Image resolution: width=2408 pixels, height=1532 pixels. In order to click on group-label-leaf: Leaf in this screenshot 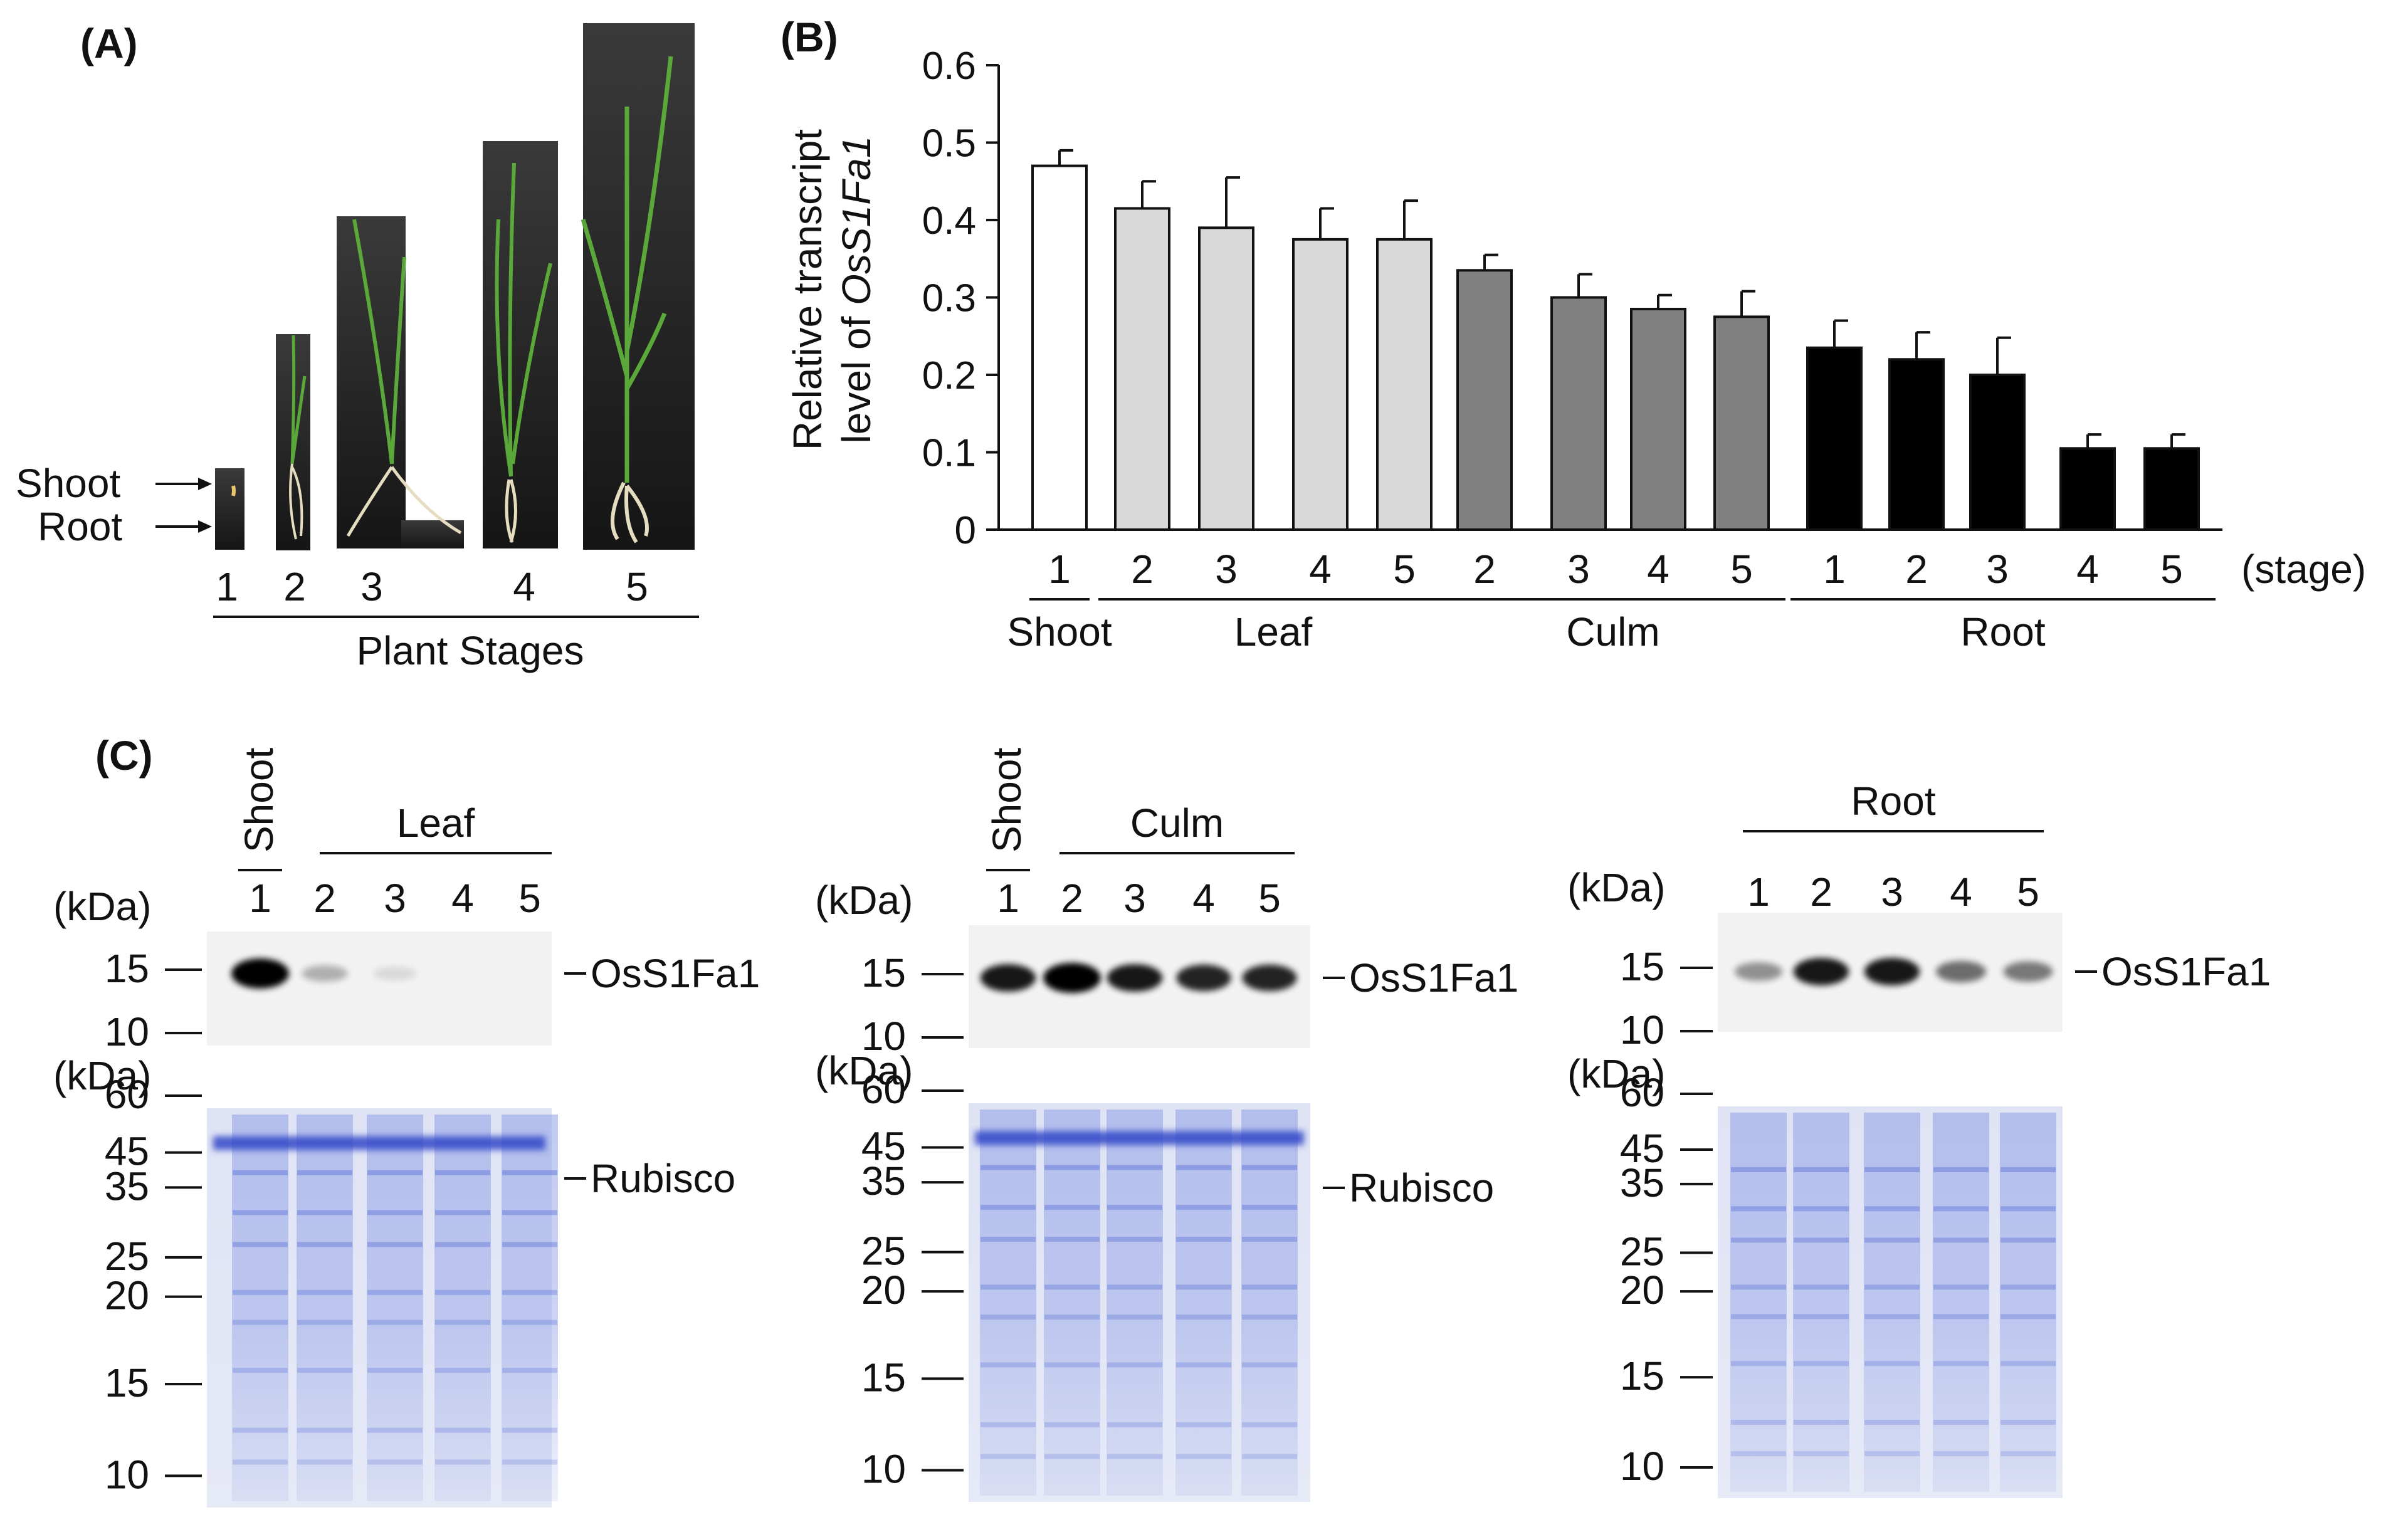, I will do `click(1273, 631)`.